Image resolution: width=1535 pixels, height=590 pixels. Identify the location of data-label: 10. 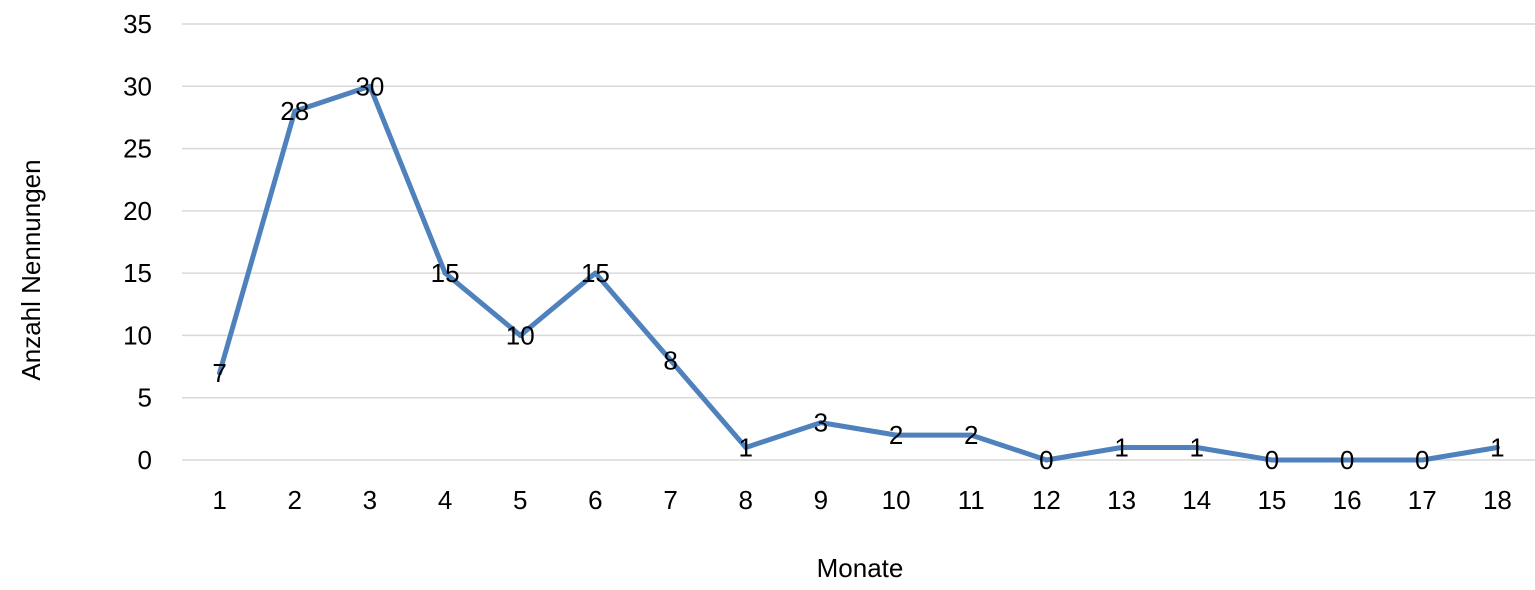
(520, 335).